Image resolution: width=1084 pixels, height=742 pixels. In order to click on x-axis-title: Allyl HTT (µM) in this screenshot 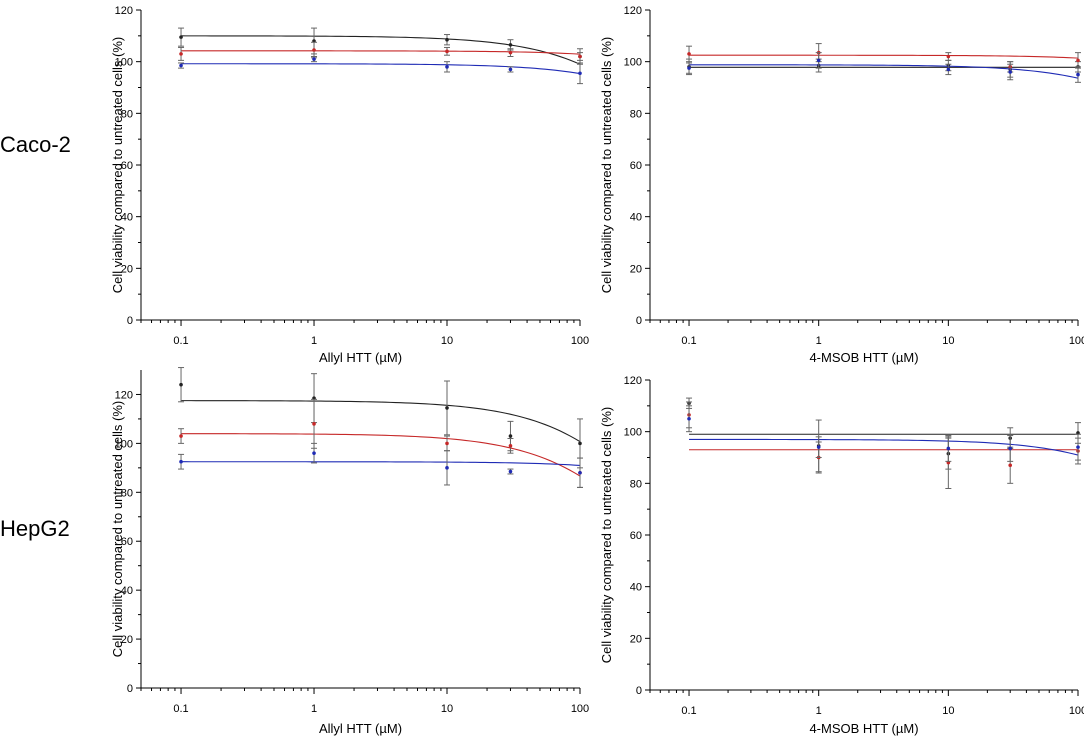, I will do `click(360, 357)`.